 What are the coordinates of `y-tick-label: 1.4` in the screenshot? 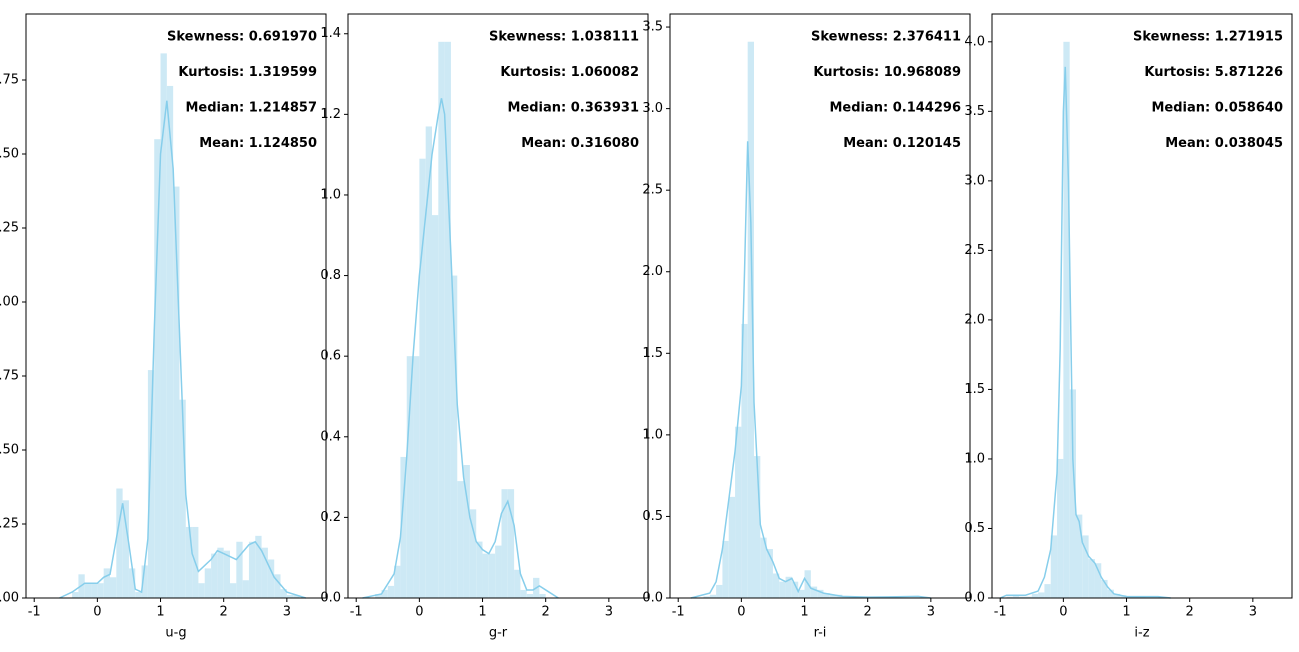 It's located at (330, 33).